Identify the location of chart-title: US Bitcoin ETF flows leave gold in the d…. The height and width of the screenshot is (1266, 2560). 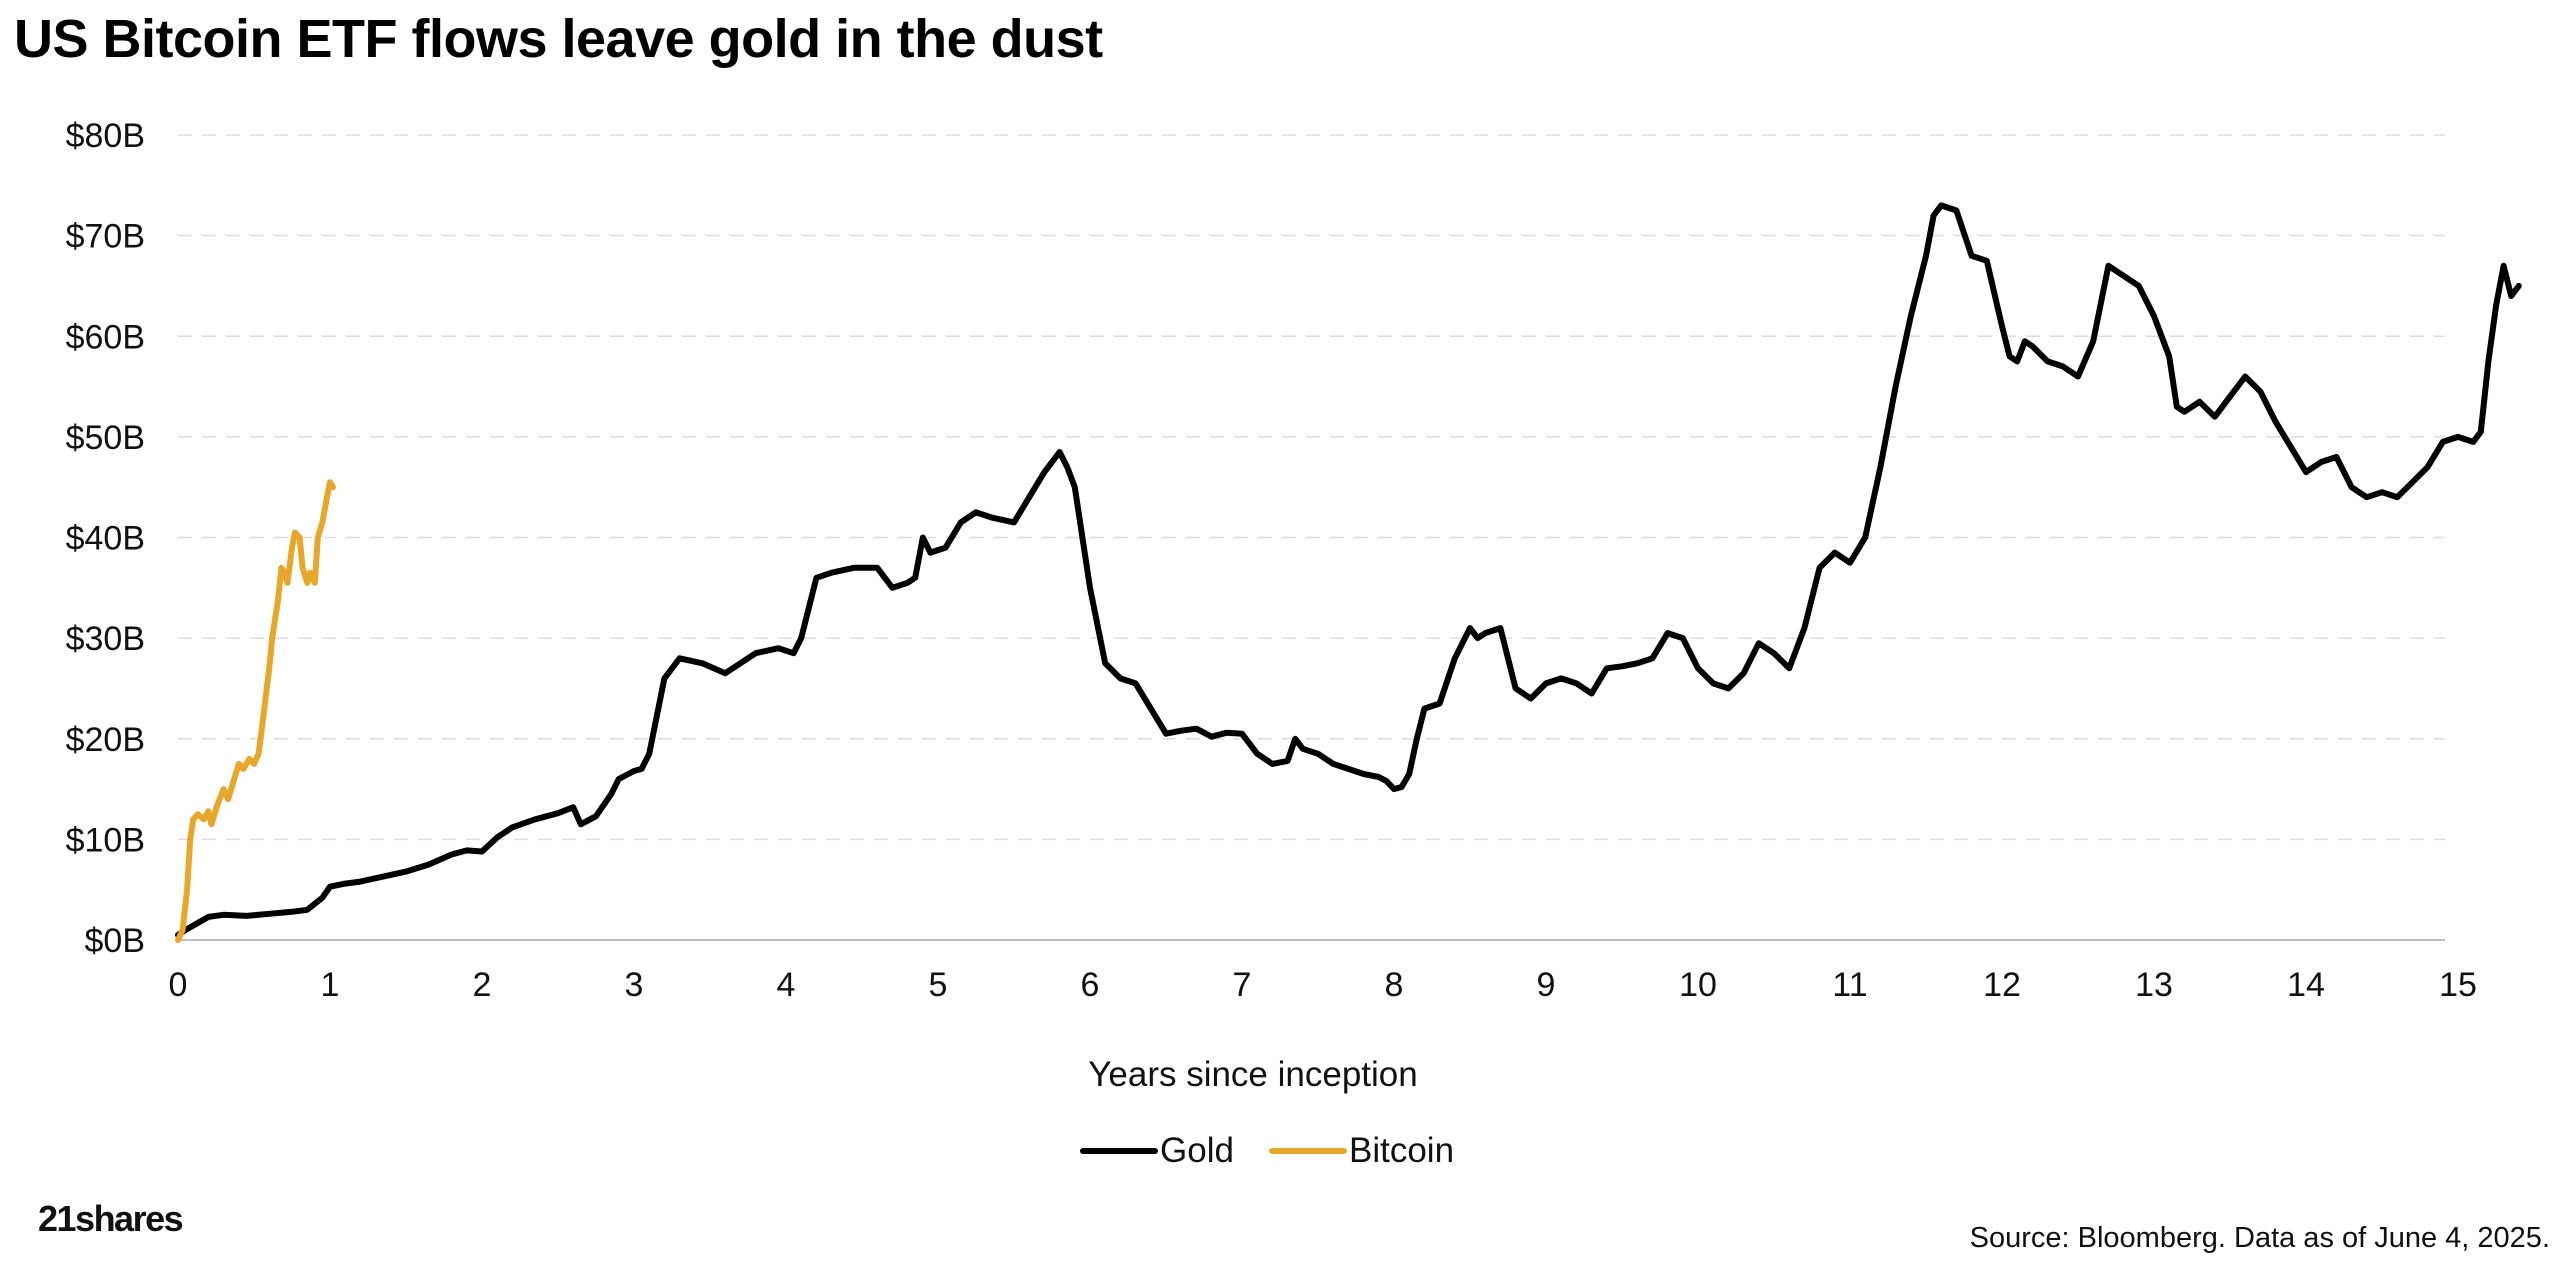
(558, 39).